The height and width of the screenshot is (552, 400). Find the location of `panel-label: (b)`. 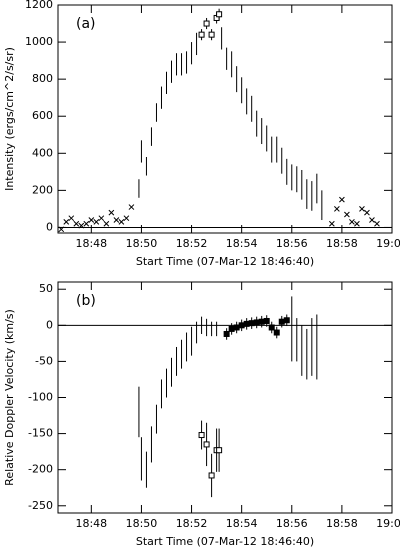

panel-label: (b) is located at coordinates (86, 301).